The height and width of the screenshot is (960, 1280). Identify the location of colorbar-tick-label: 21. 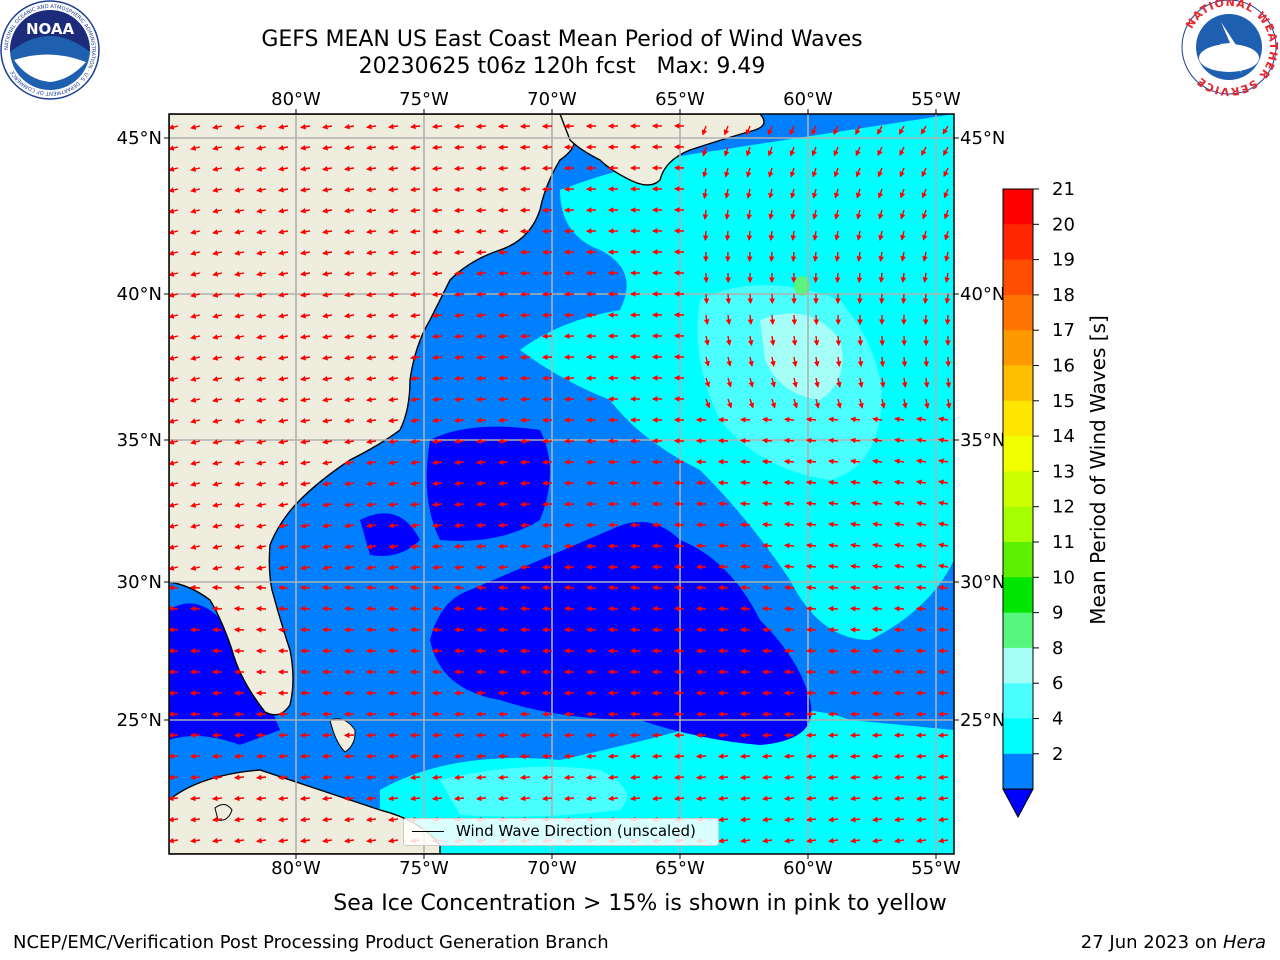
(1063, 189).